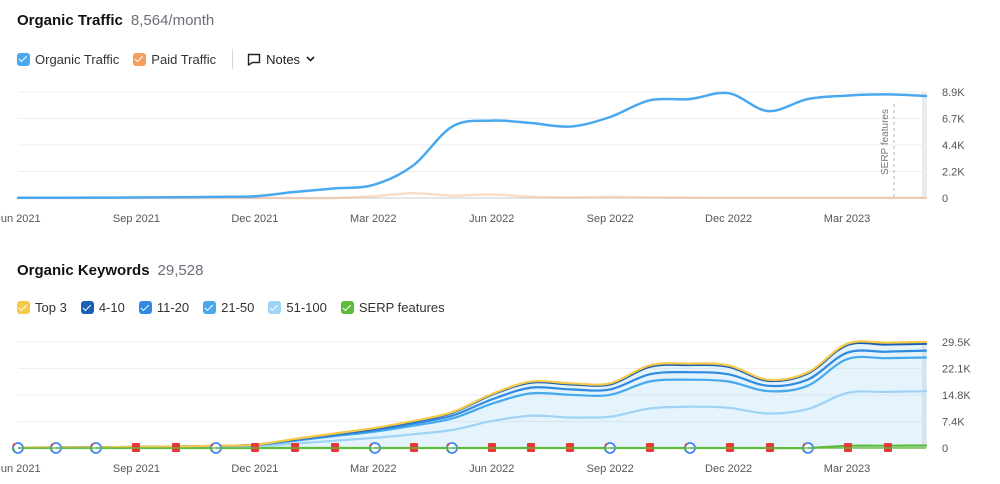 This screenshot has width=1000, height=484. Describe the element at coordinates (310, 59) in the screenshot. I see `chevron-down-icon` at that location.